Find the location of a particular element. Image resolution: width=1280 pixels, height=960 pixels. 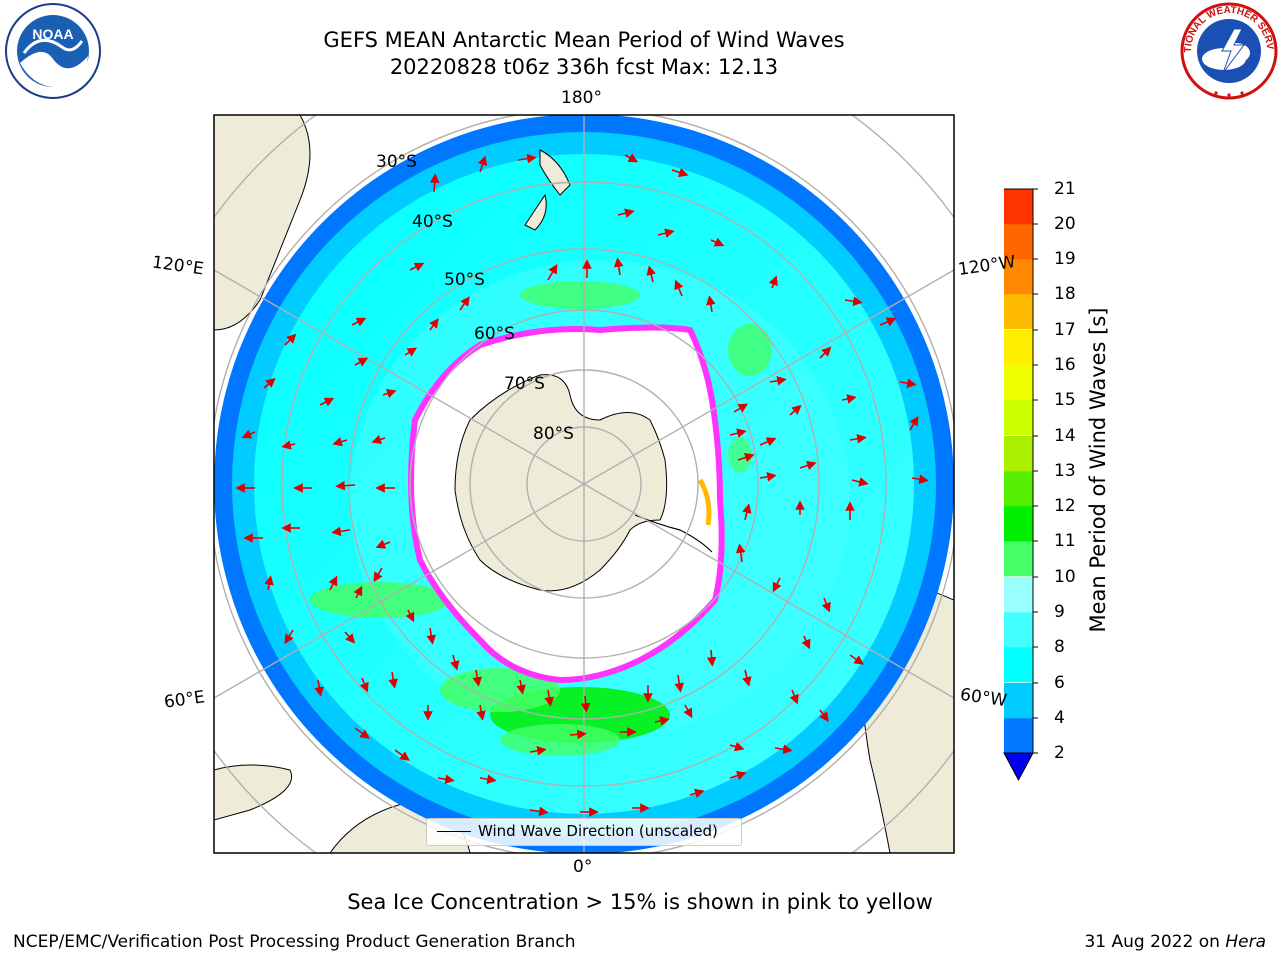

colorbar-tick: 17 is located at coordinates (1065, 330).